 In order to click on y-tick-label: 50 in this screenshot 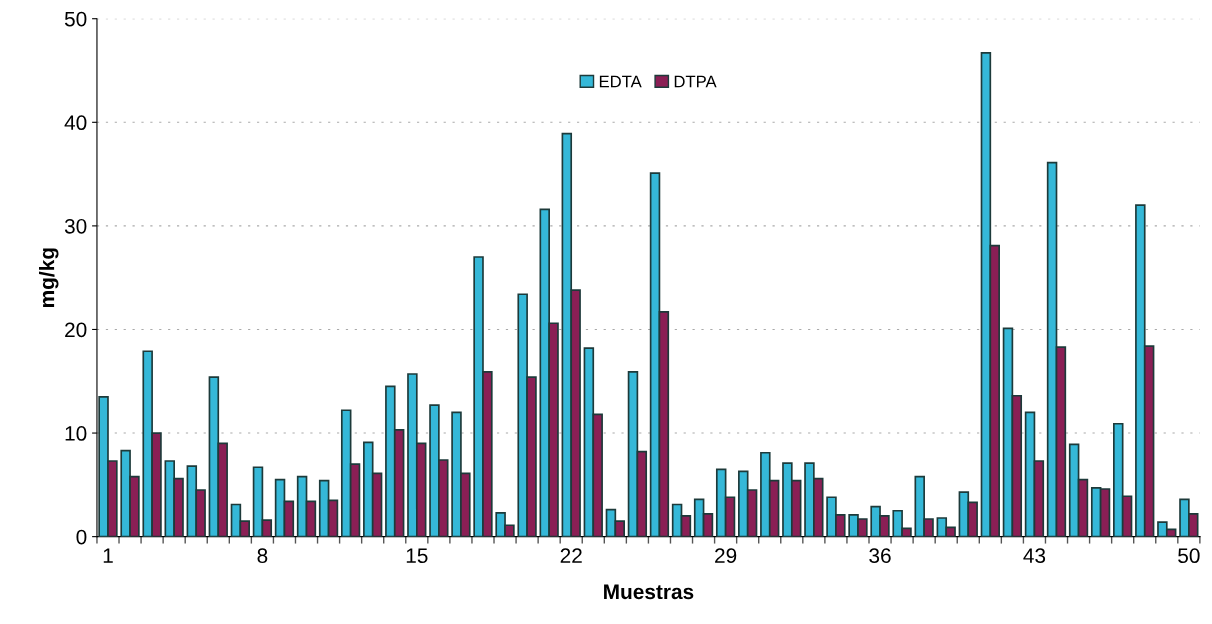, I will do `click(75, 19)`.